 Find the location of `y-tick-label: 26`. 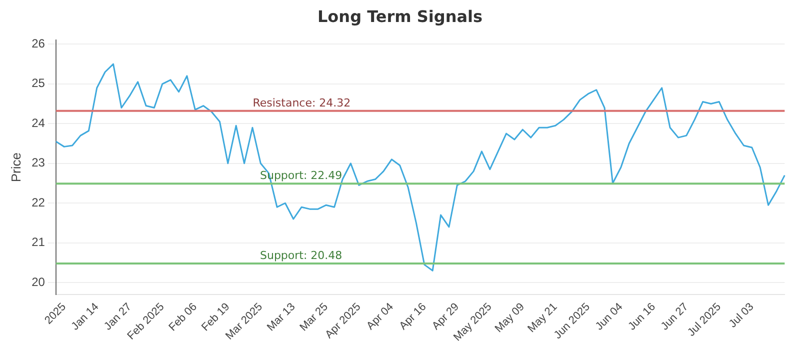

y-tick-label: 26 is located at coordinates (39, 43).